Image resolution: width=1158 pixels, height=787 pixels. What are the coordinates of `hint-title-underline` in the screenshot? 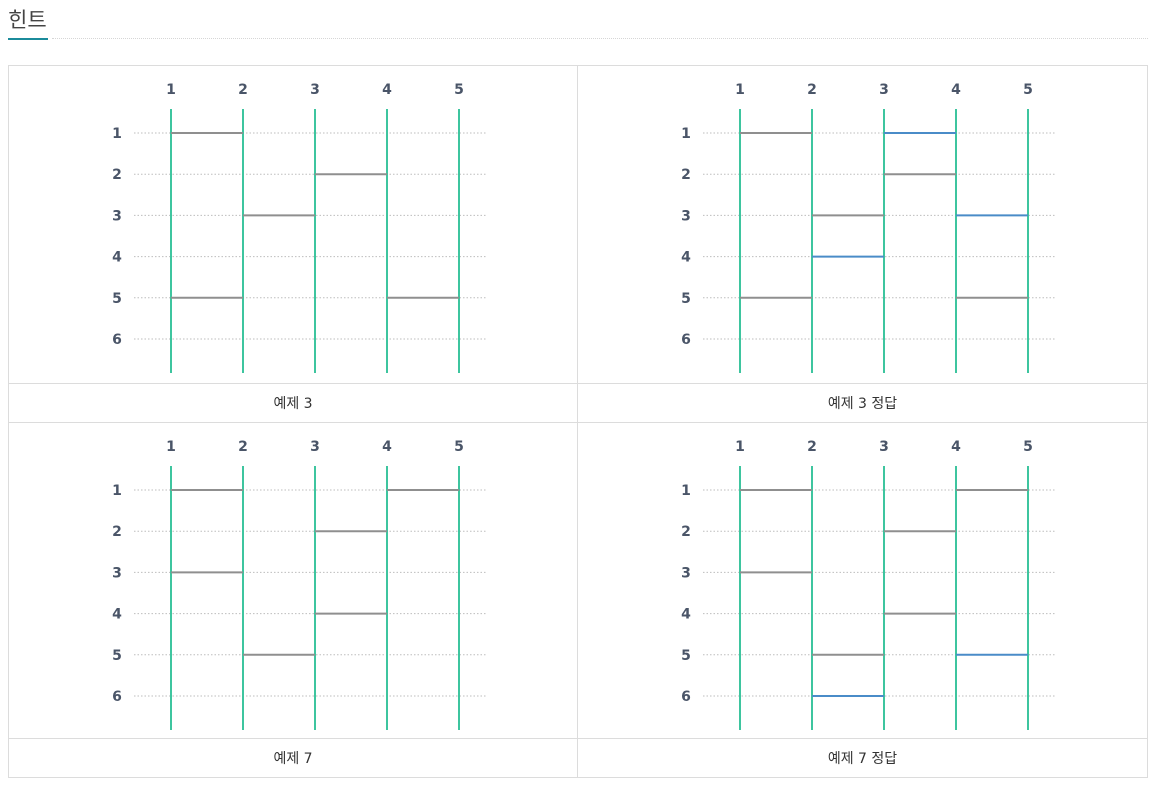 It's located at (28, 39).